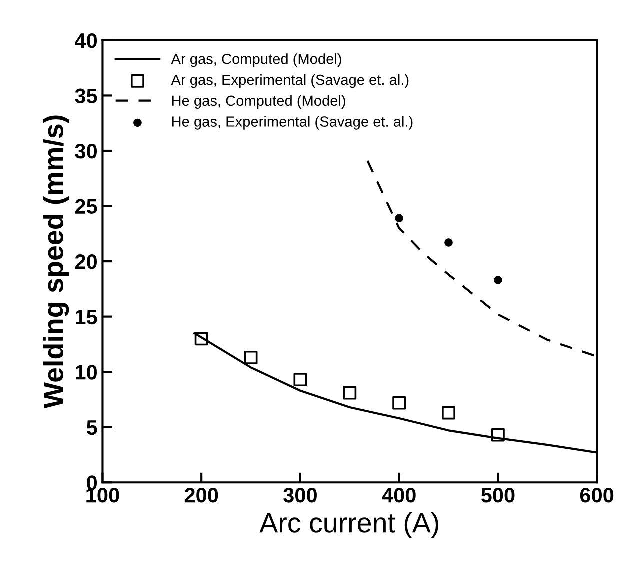 The height and width of the screenshot is (578, 642). I want to click on y-tick-label: 25, so click(86, 206).